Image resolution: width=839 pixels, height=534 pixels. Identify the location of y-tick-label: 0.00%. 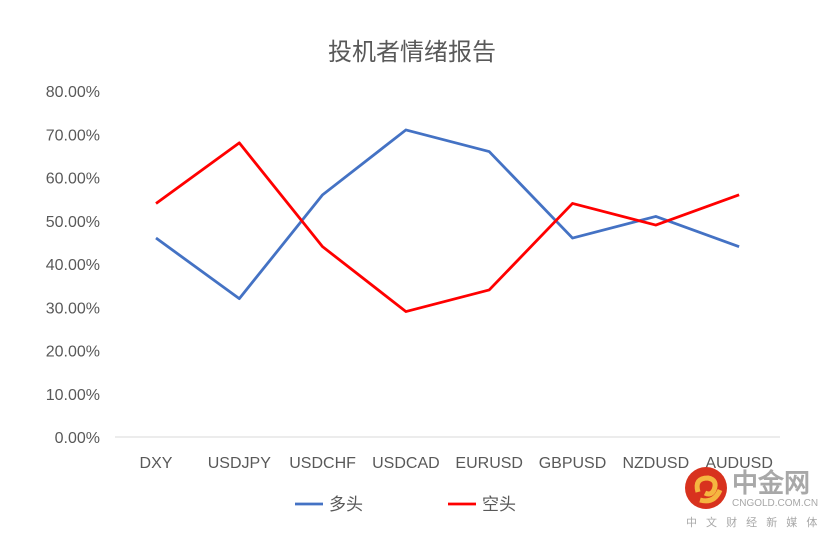
(77, 438).